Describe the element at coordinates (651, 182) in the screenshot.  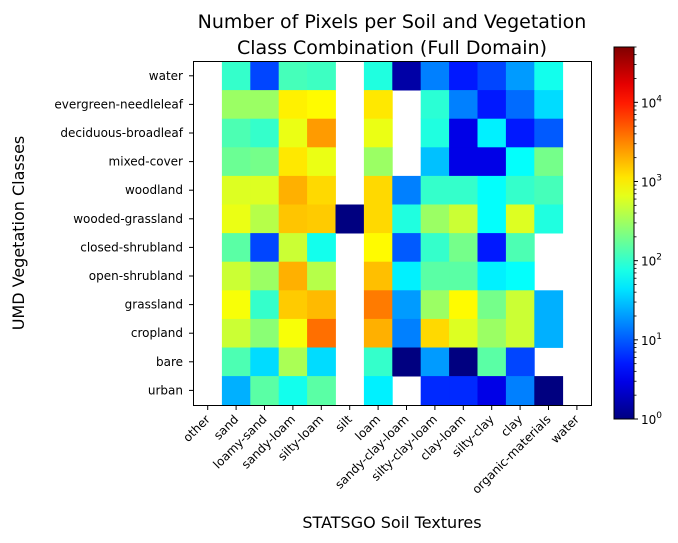
I see `colorbar-tick-label: 10³` at that location.